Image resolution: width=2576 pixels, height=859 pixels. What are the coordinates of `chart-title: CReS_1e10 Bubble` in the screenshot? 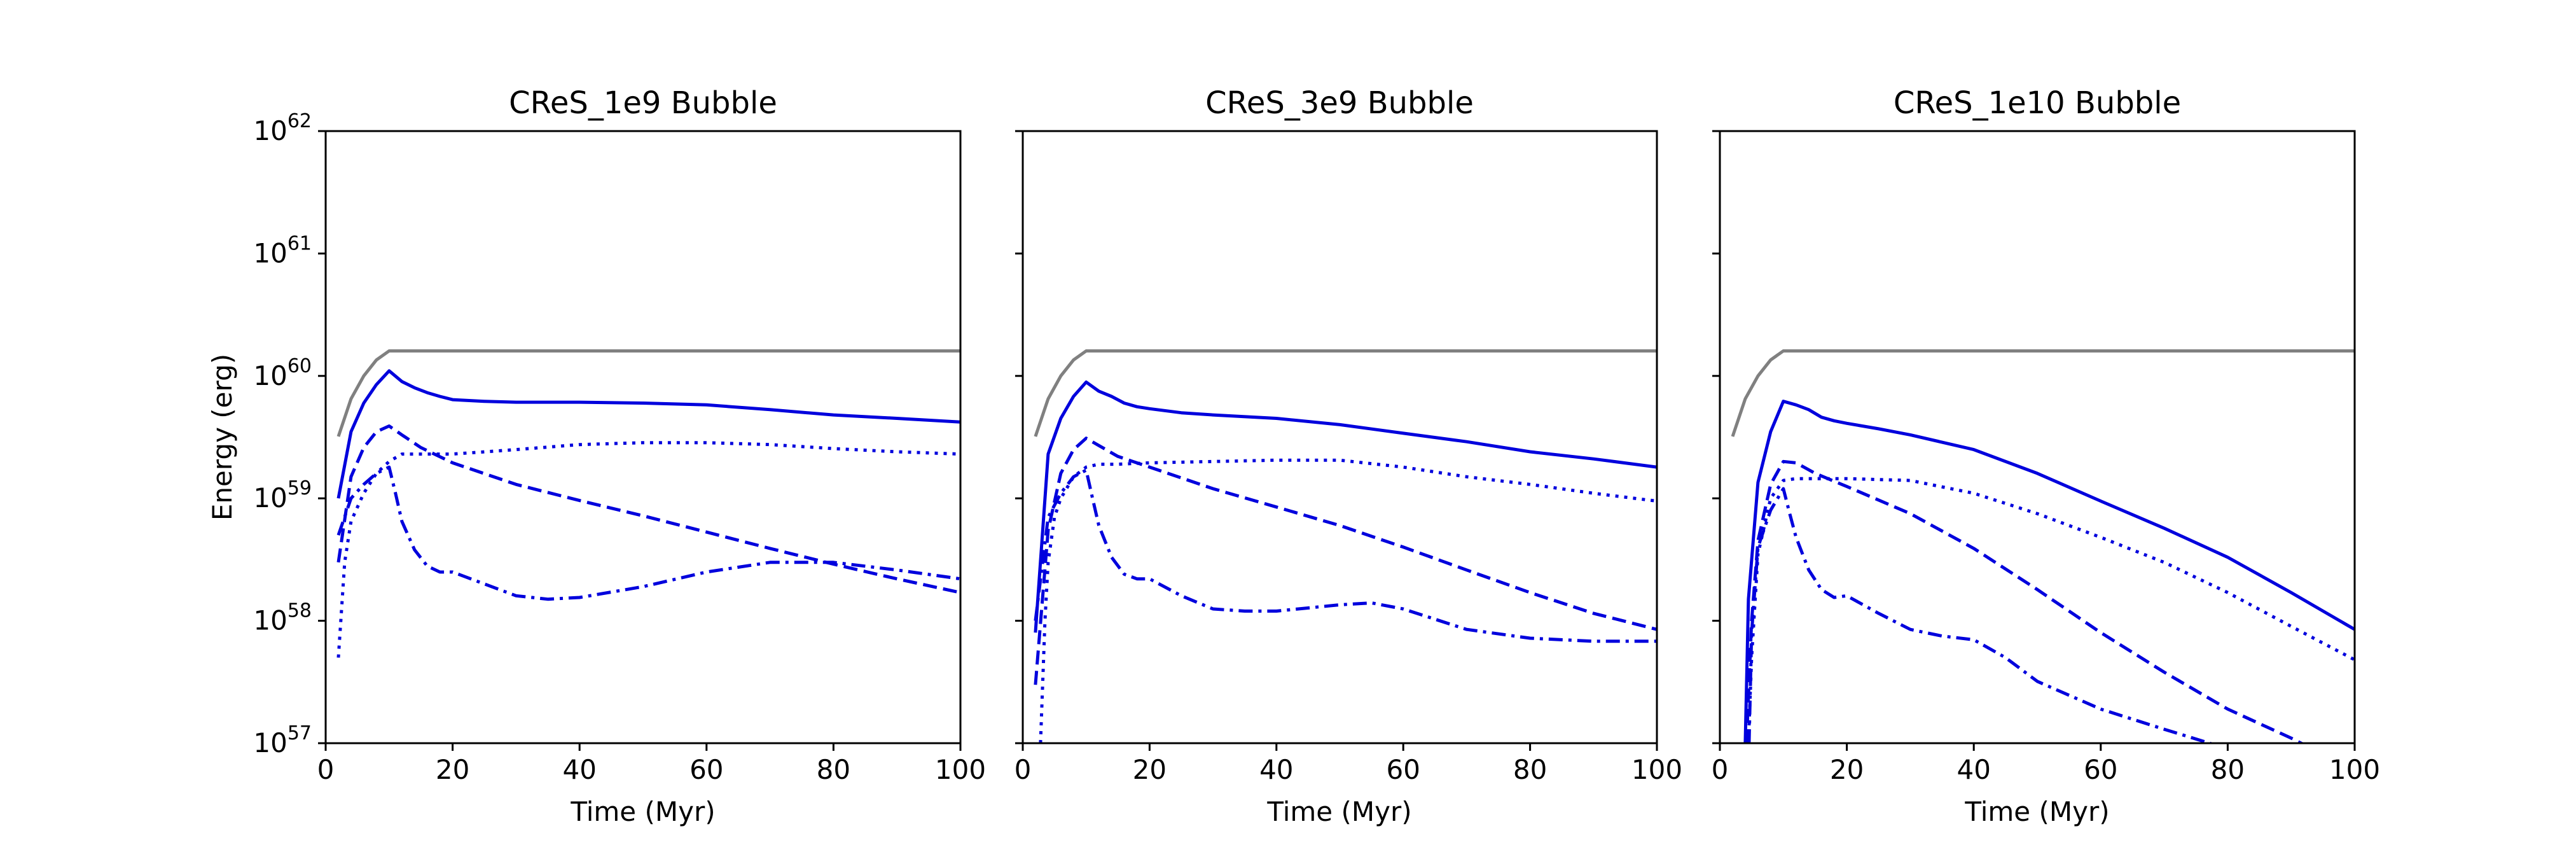 It's located at (2037, 103).